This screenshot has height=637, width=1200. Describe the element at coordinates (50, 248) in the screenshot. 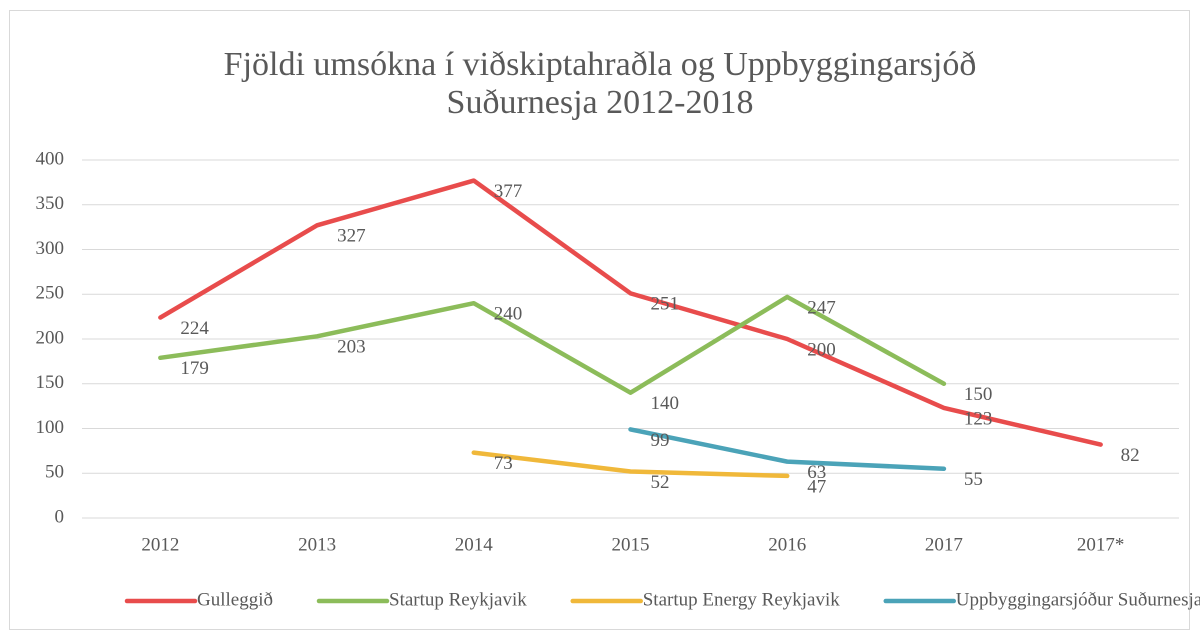

I see `y-tick-label: 300` at that location.